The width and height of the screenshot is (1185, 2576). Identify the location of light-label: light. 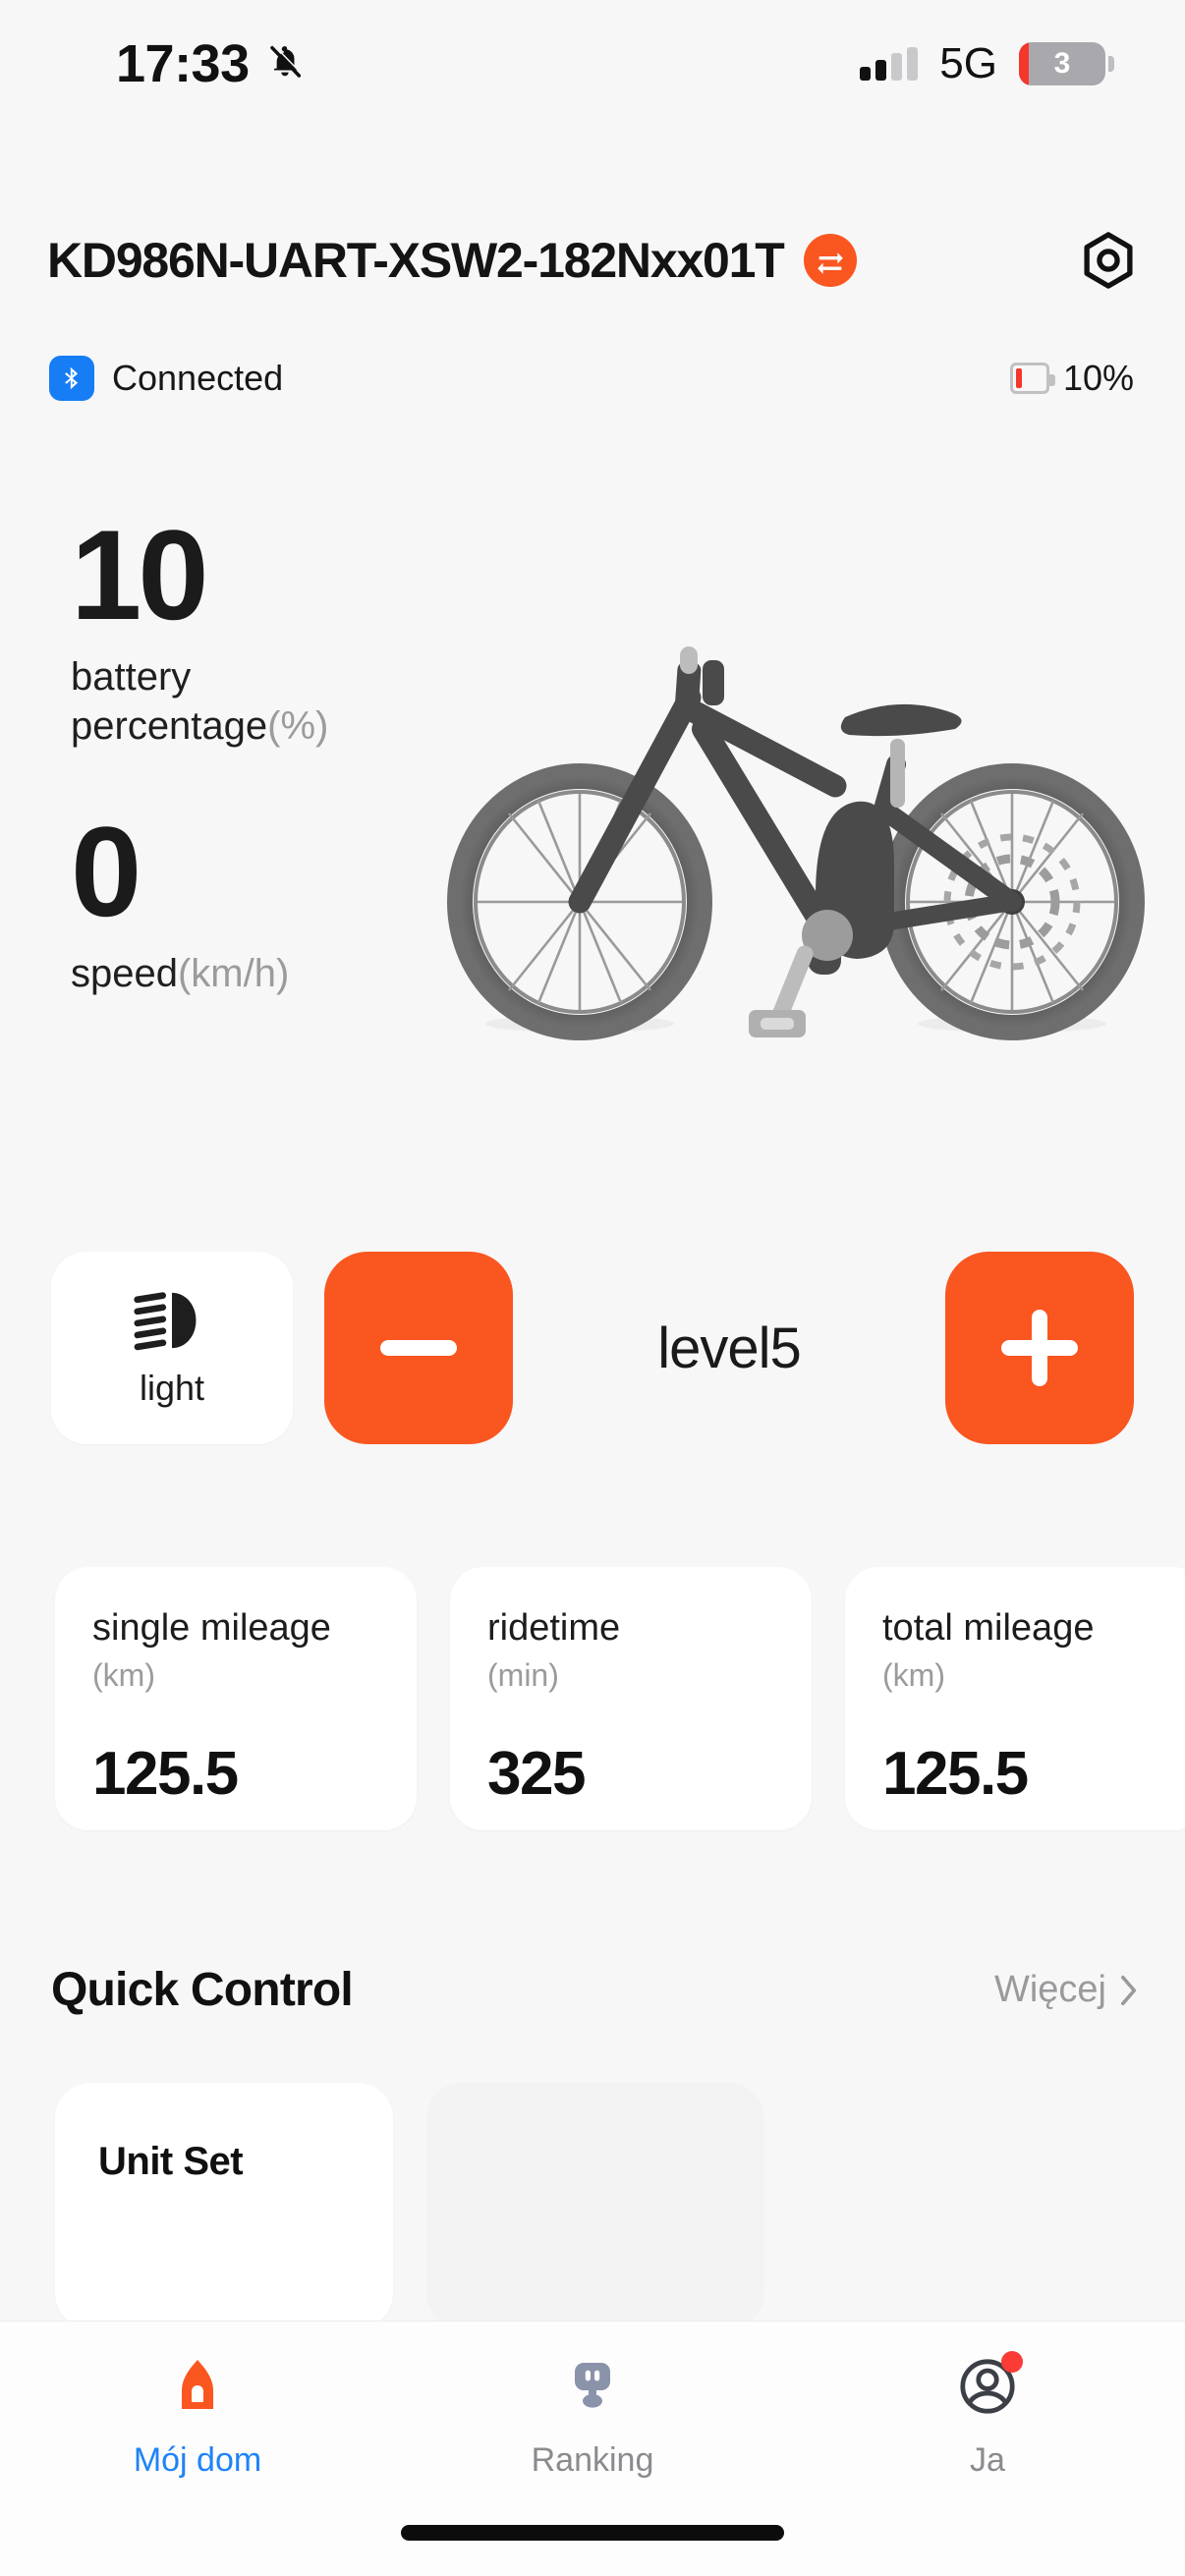
(172, 1387).